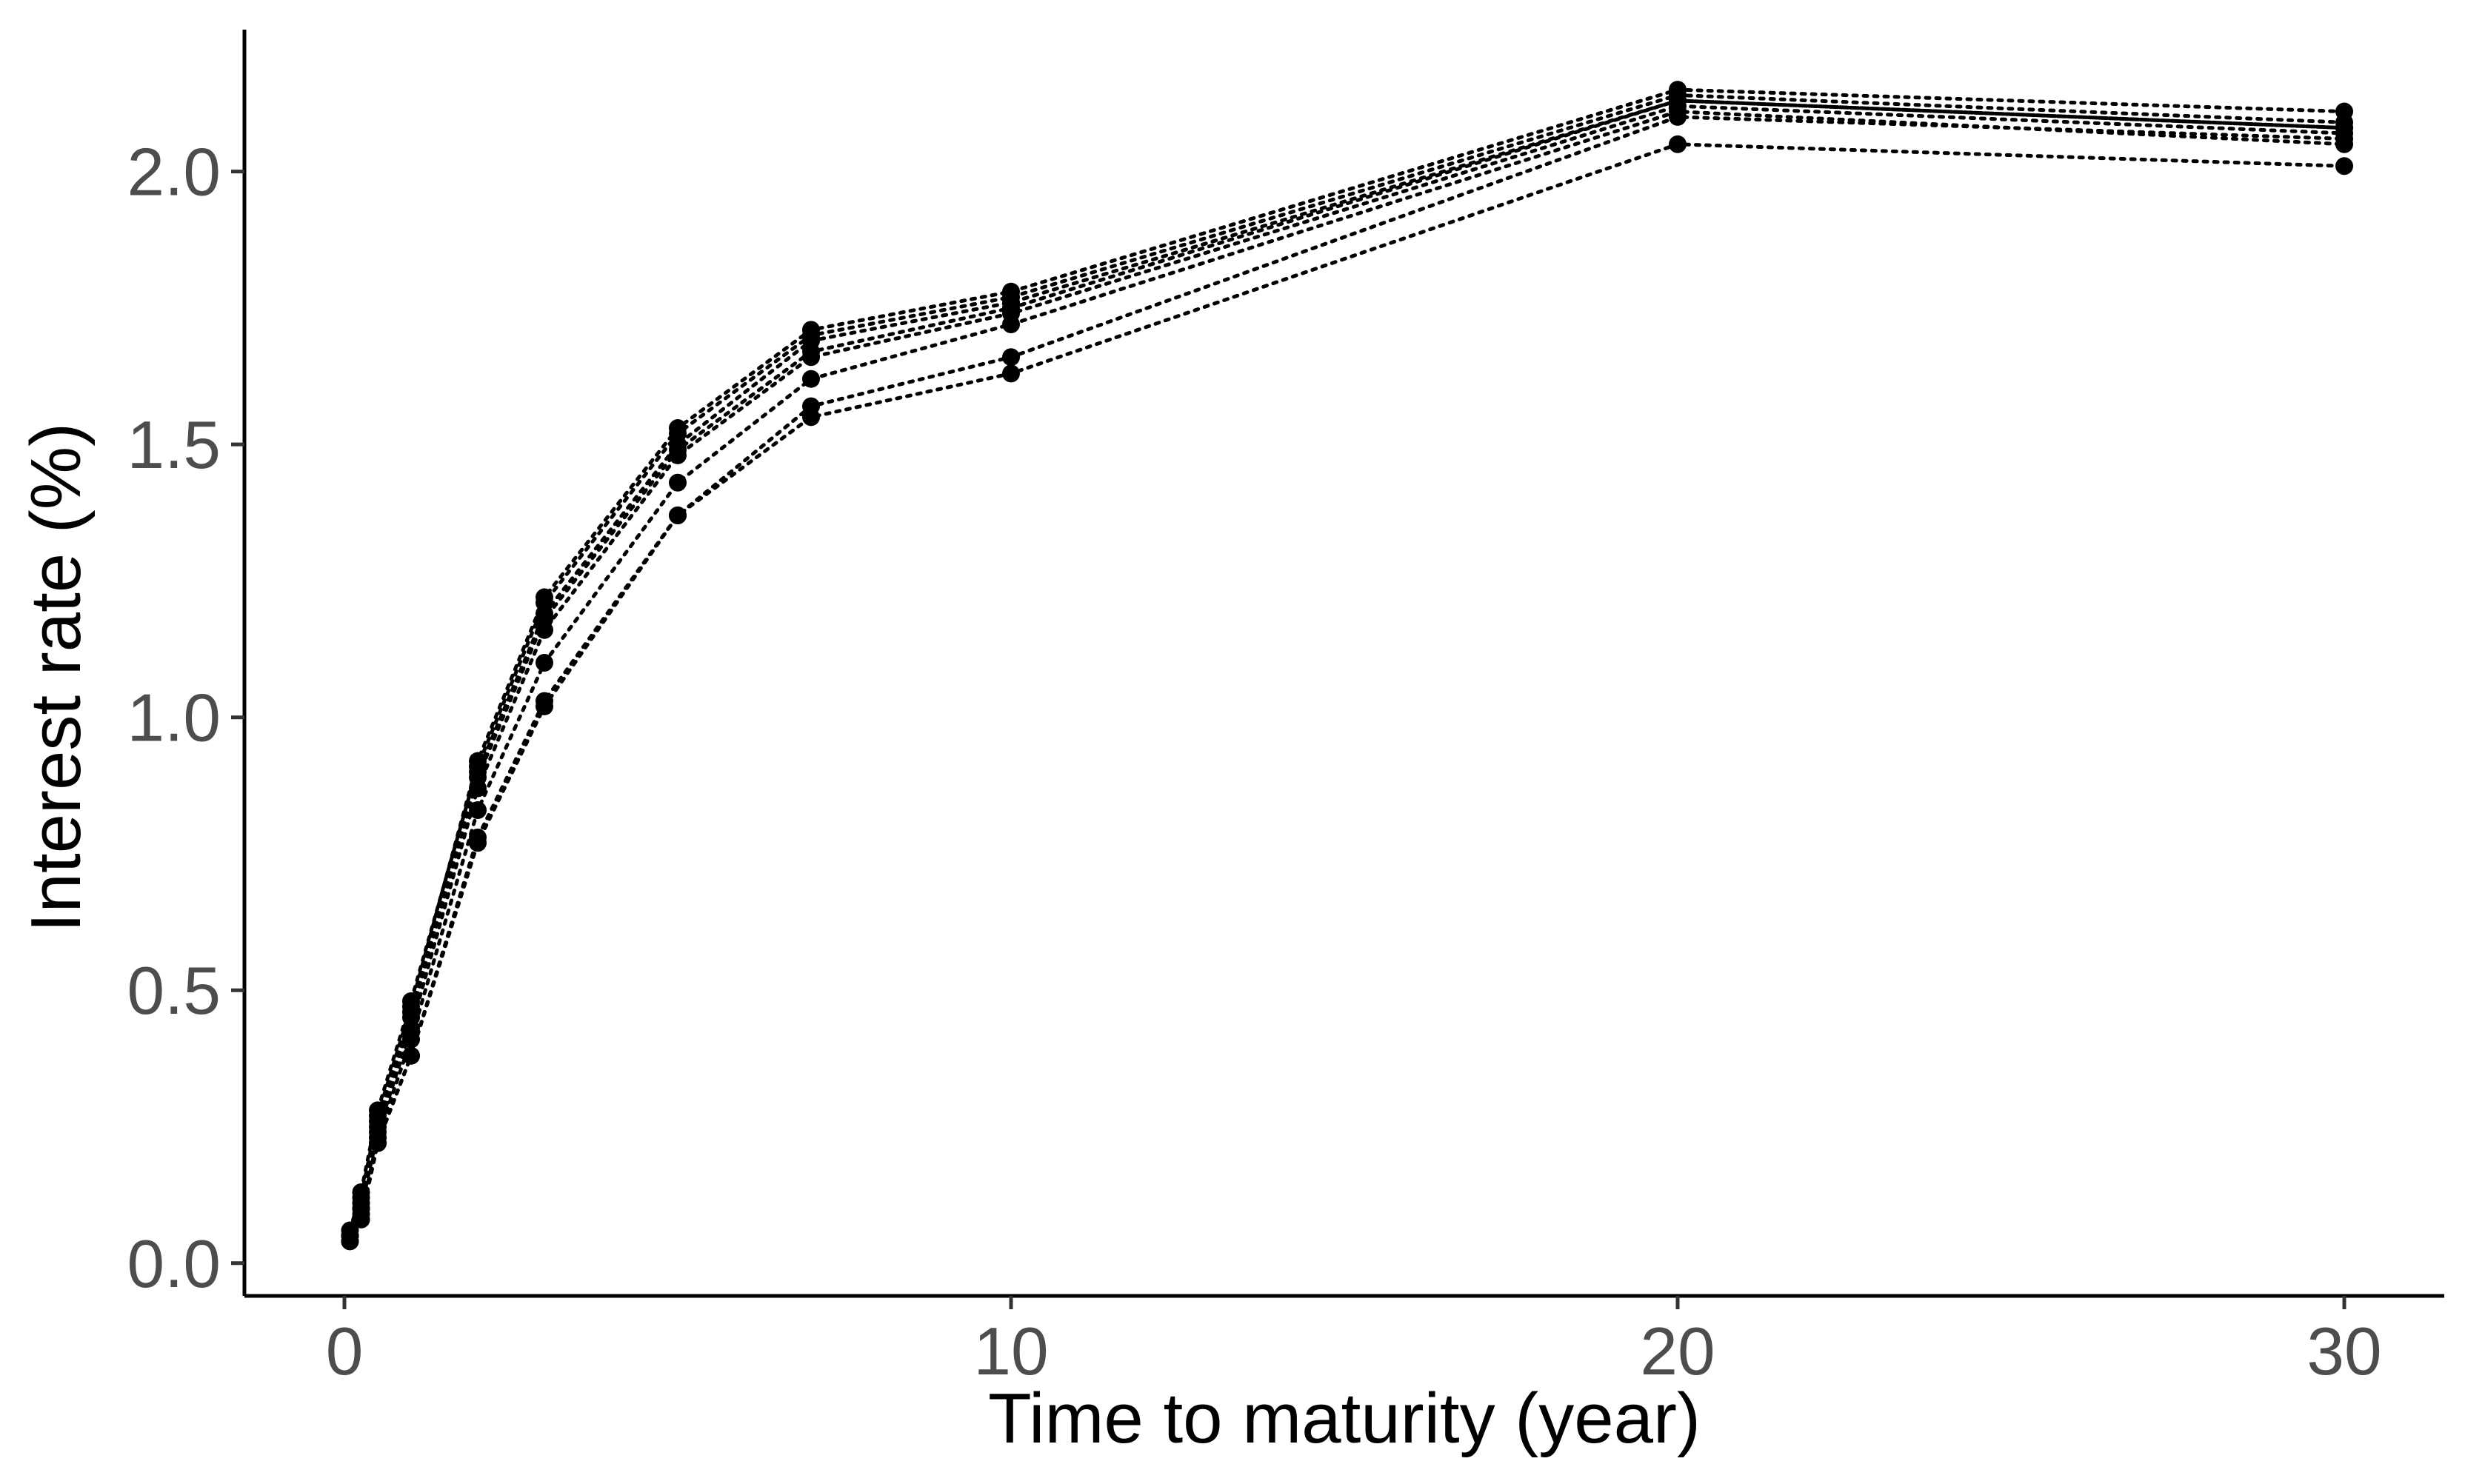  I want to click on y-tick-label: 1.5, so click(174, 445).